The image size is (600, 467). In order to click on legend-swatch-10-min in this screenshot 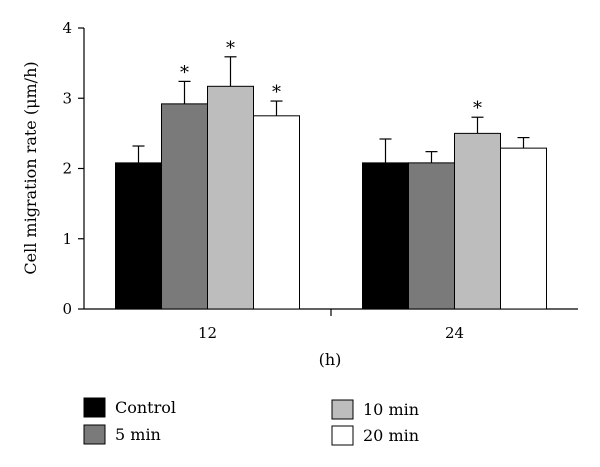, I will do `click(342, 409)`.